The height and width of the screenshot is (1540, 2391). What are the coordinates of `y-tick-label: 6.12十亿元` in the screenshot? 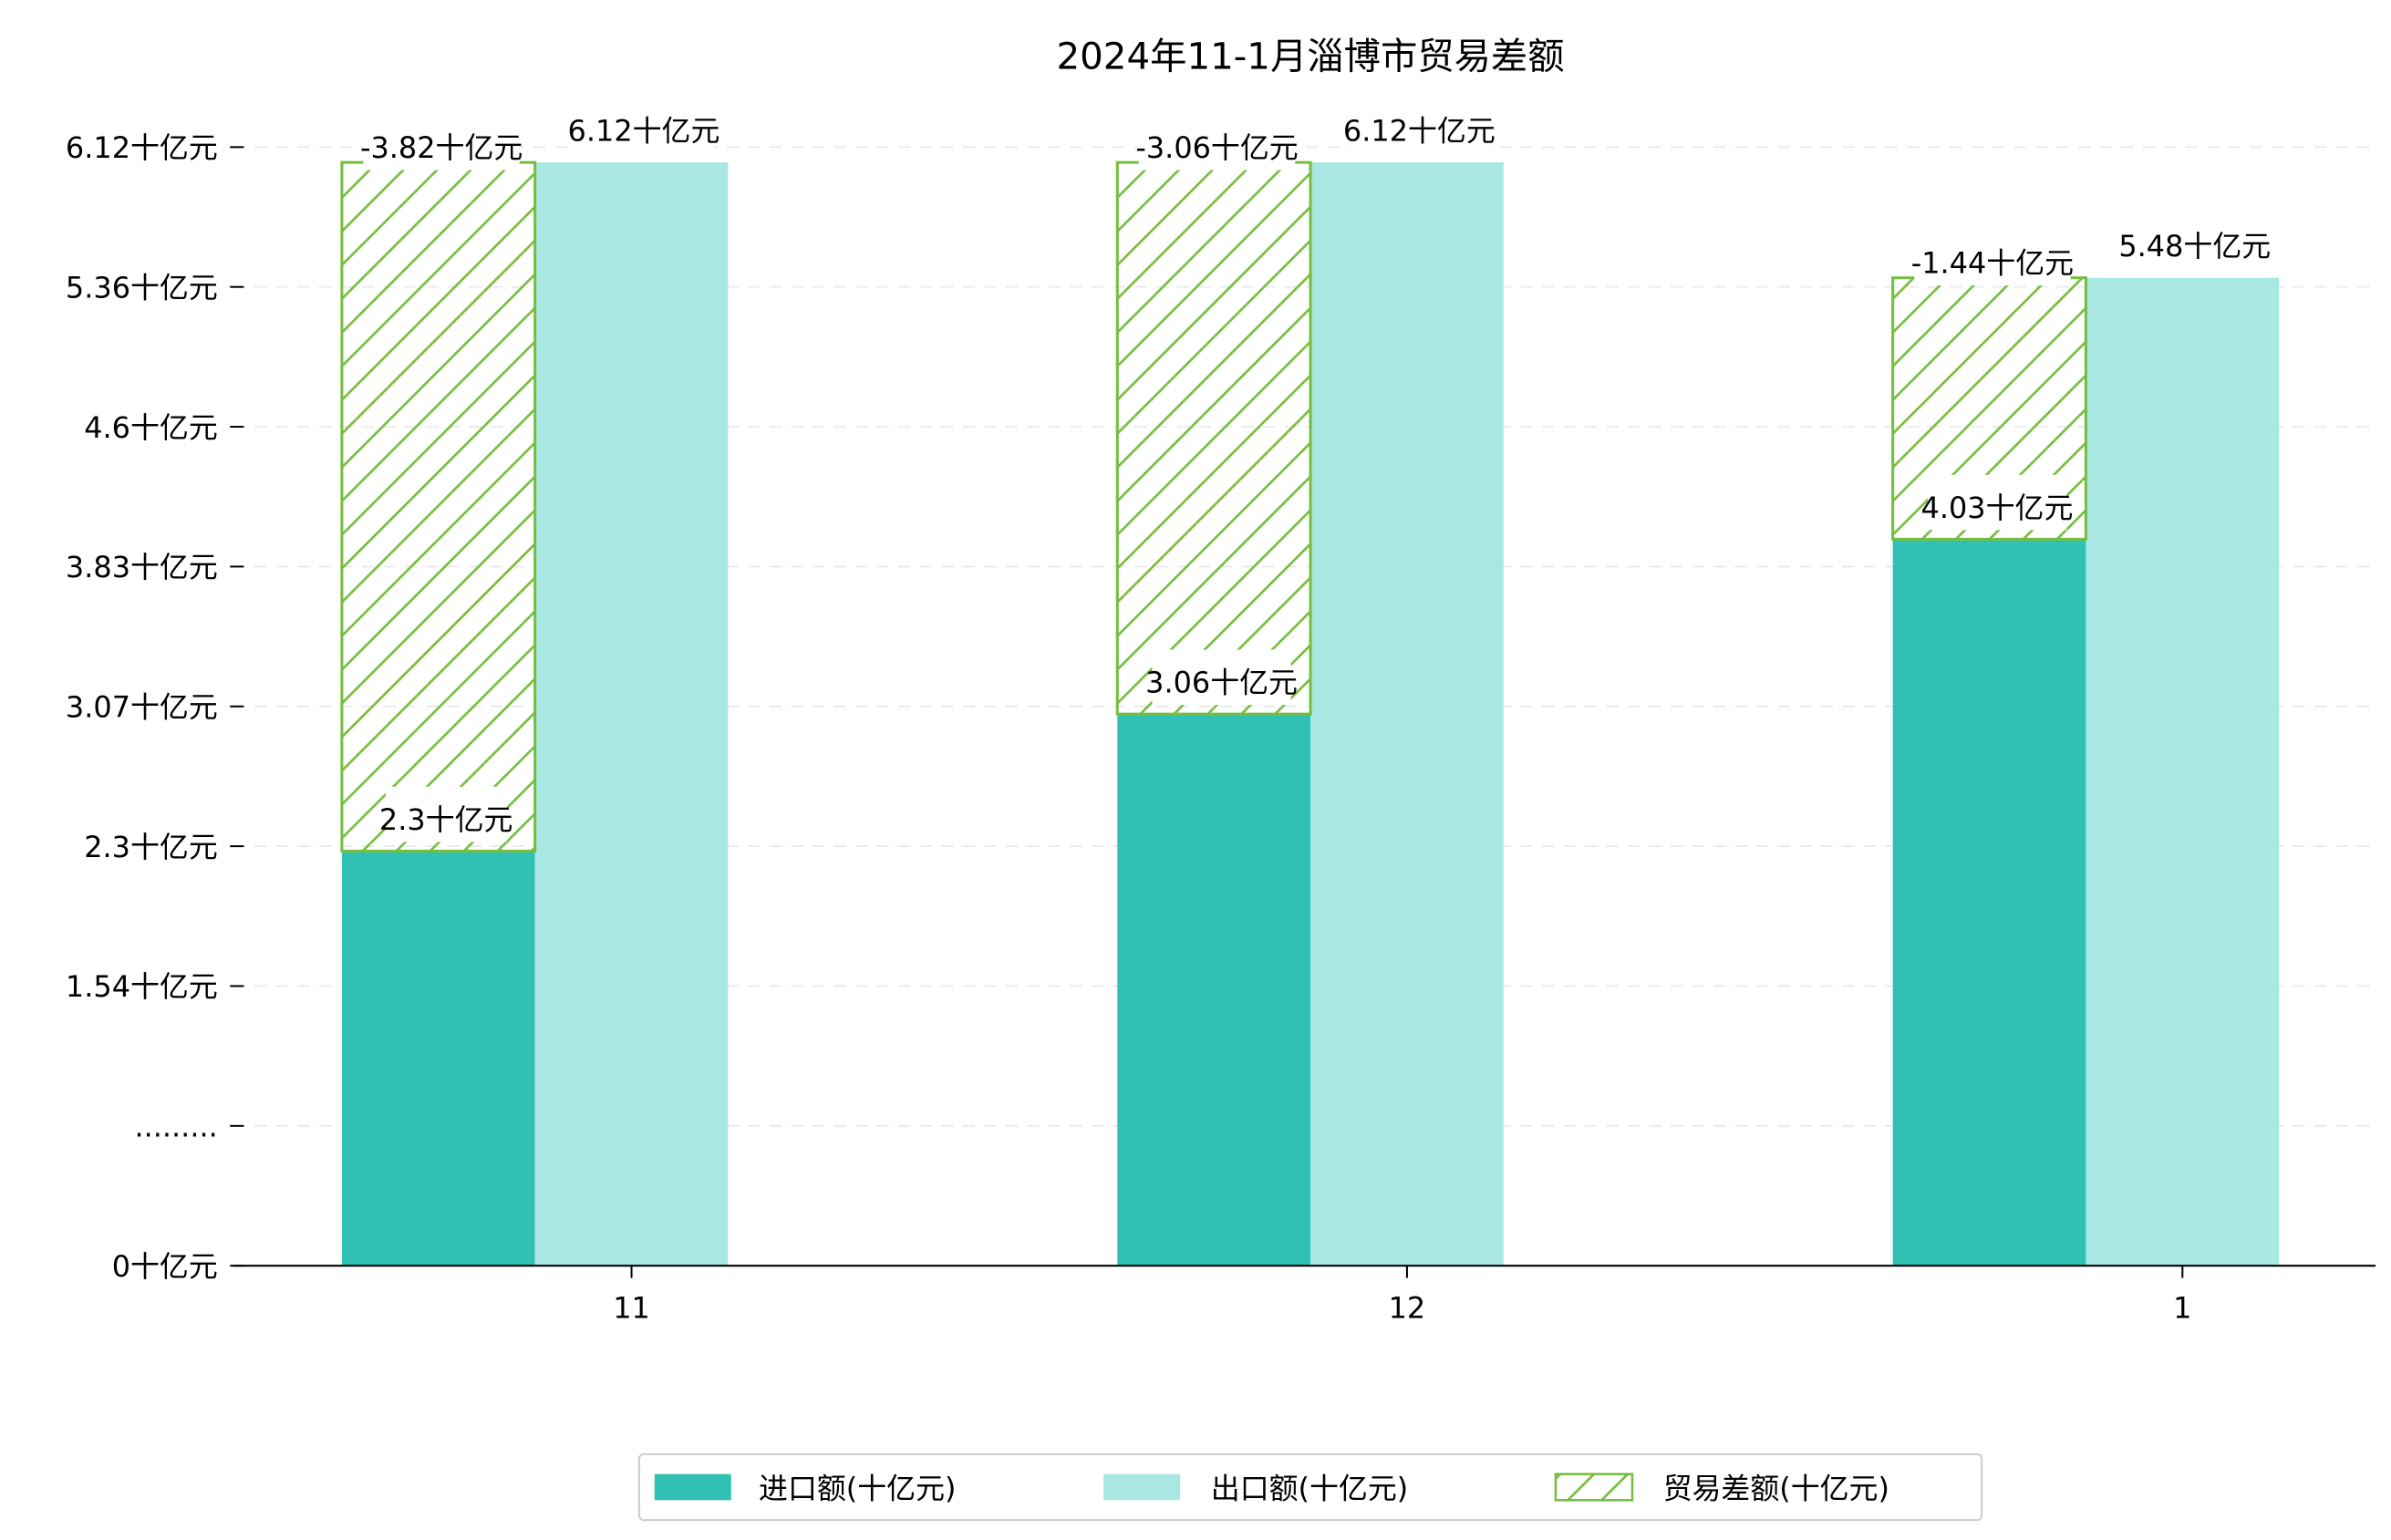 It's located at (142, 147).